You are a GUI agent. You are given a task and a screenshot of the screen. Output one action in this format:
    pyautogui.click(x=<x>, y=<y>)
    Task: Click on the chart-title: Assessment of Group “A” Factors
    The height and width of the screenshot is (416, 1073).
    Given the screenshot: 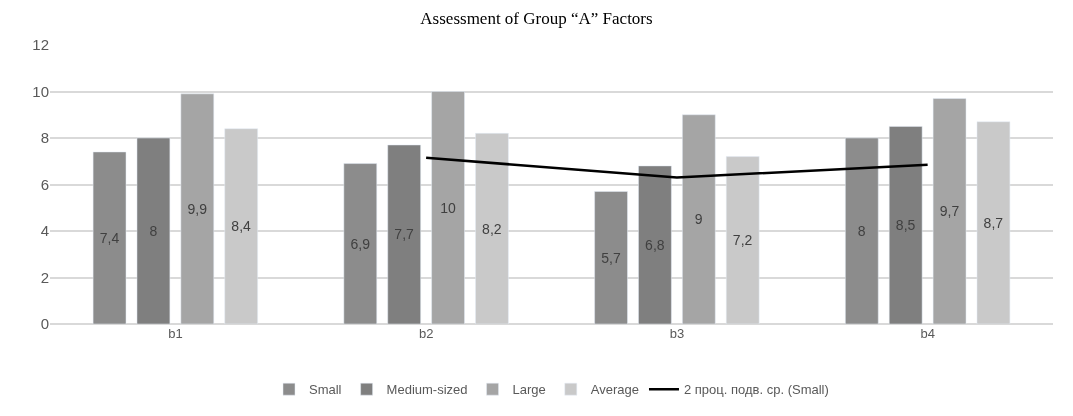 What is the action you would take?
    pyautogui.click(x=536, y=19)
    